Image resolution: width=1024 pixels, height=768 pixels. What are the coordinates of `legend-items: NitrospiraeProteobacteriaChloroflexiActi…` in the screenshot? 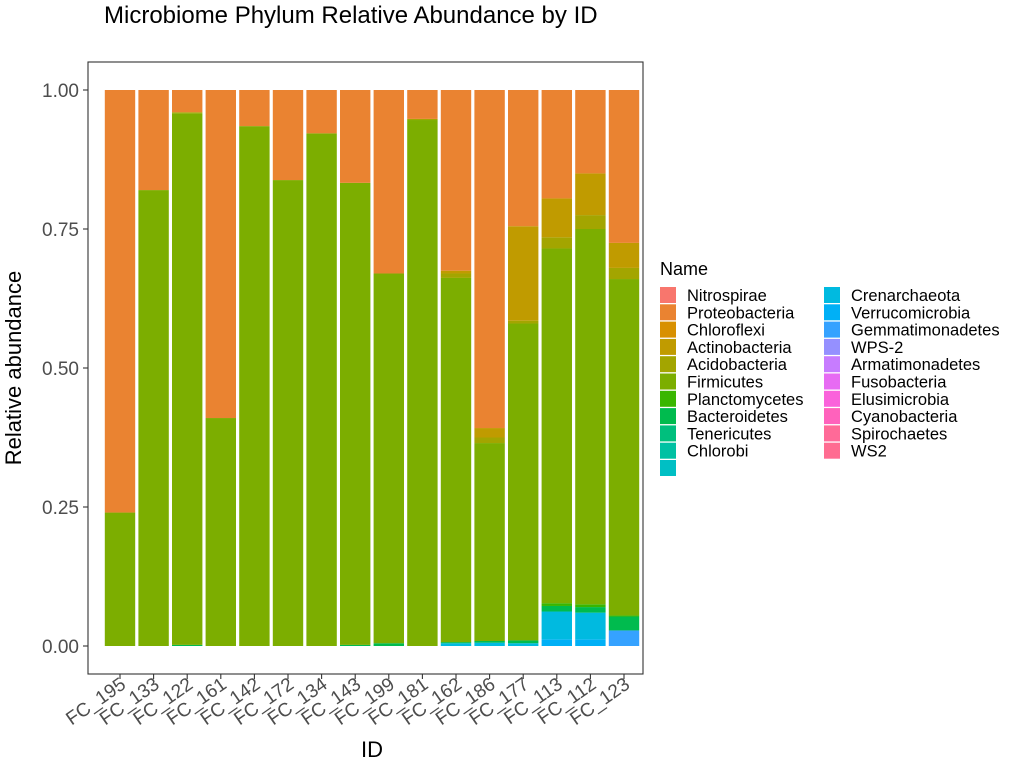 It's located at (830, 381).